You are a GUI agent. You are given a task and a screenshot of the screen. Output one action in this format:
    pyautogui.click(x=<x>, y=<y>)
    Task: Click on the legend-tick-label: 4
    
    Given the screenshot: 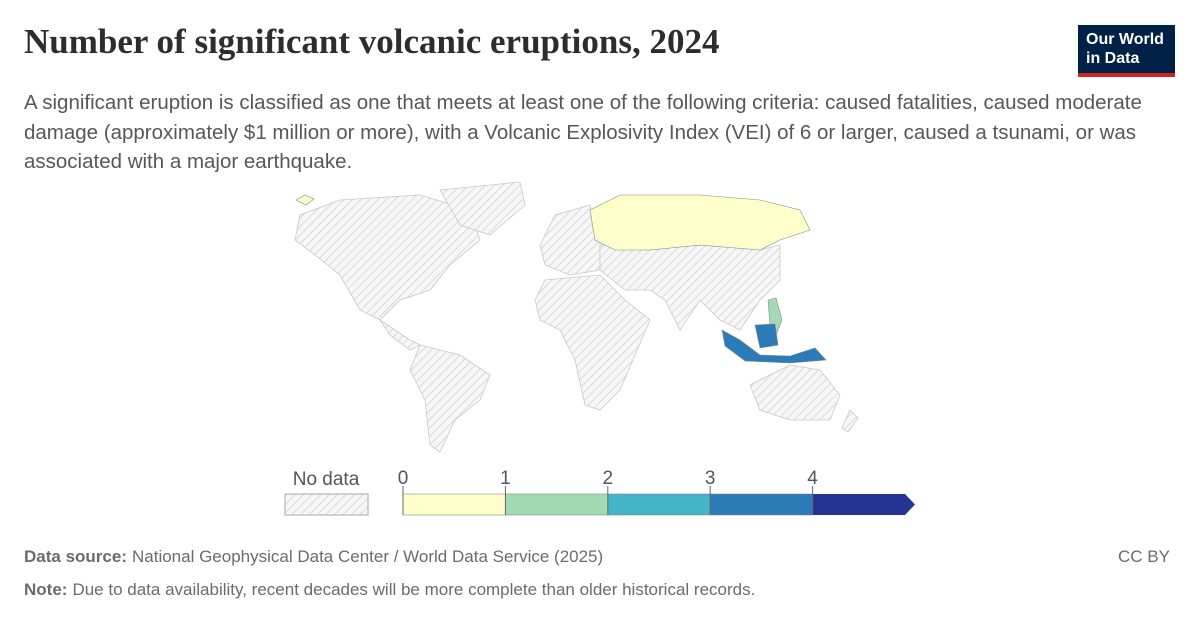 What is the action you would take?
    pyautogui.click(x=812, y=478)
    